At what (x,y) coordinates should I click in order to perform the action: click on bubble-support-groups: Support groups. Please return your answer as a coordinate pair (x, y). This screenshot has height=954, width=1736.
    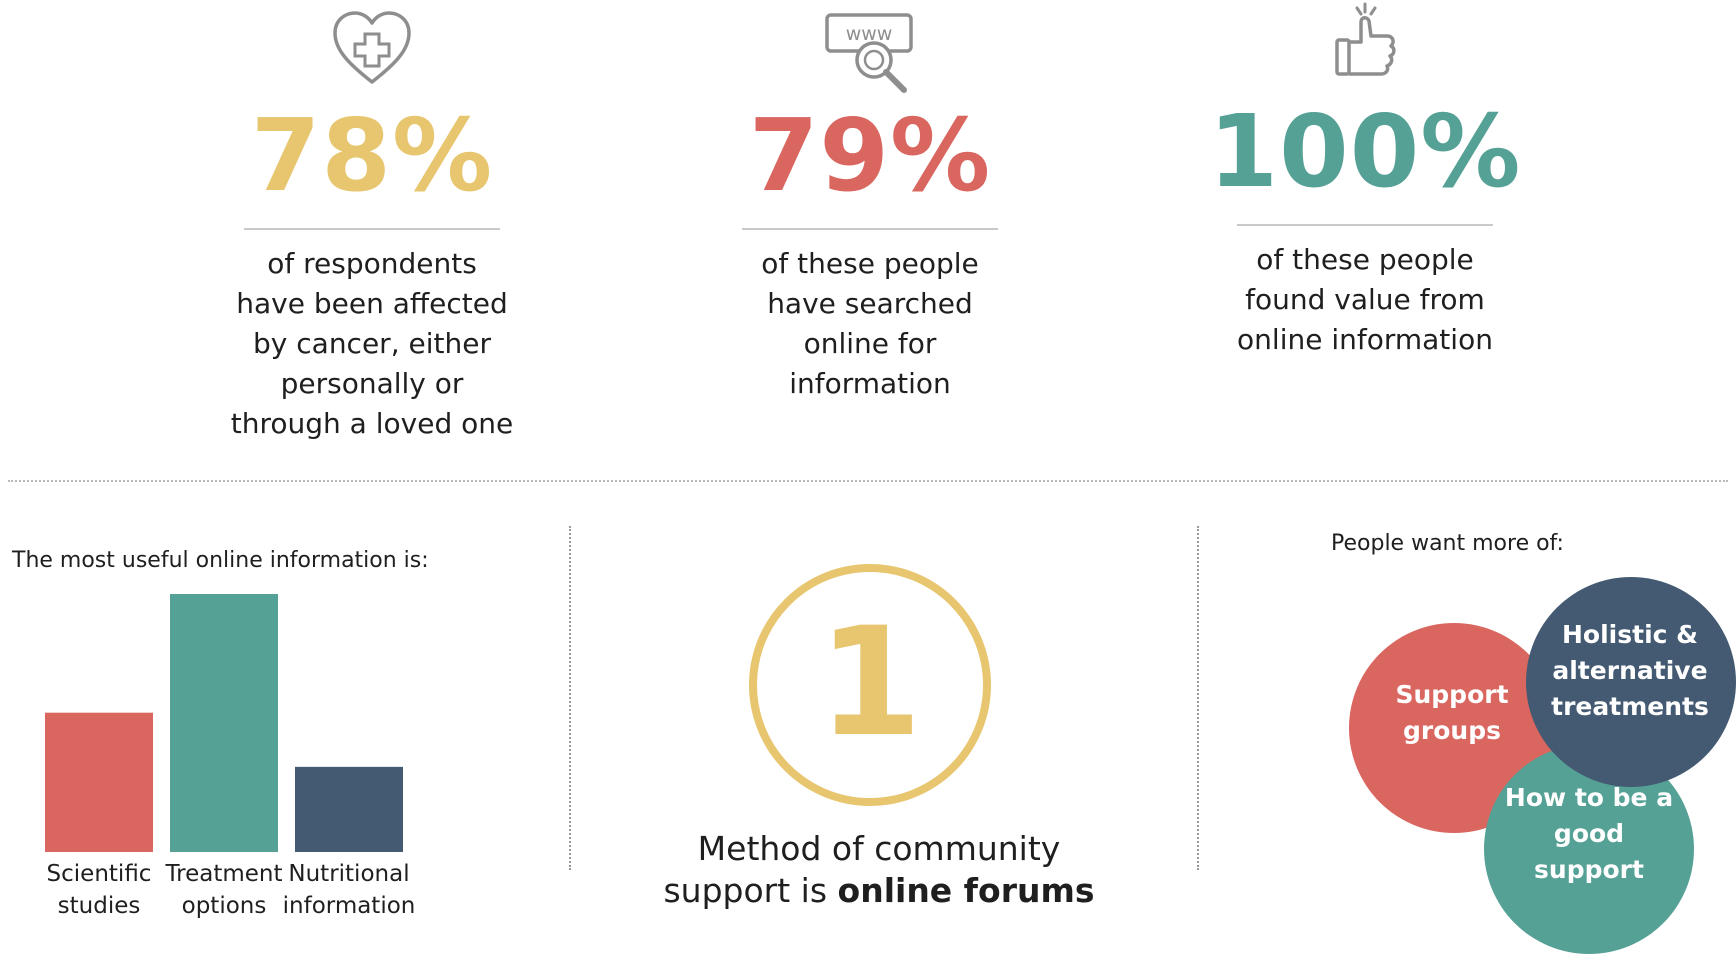
    Looking at the image, I should click on (1454, 728).